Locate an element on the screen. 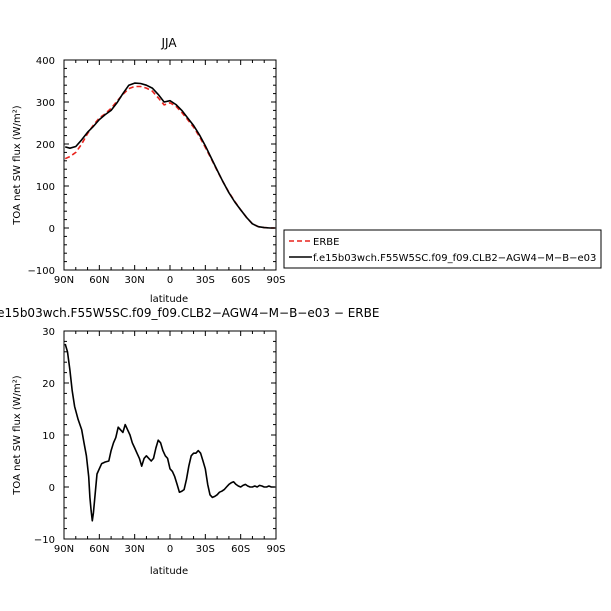  bottom-y-tick-label: 0 is located at coordinates (52, 488).